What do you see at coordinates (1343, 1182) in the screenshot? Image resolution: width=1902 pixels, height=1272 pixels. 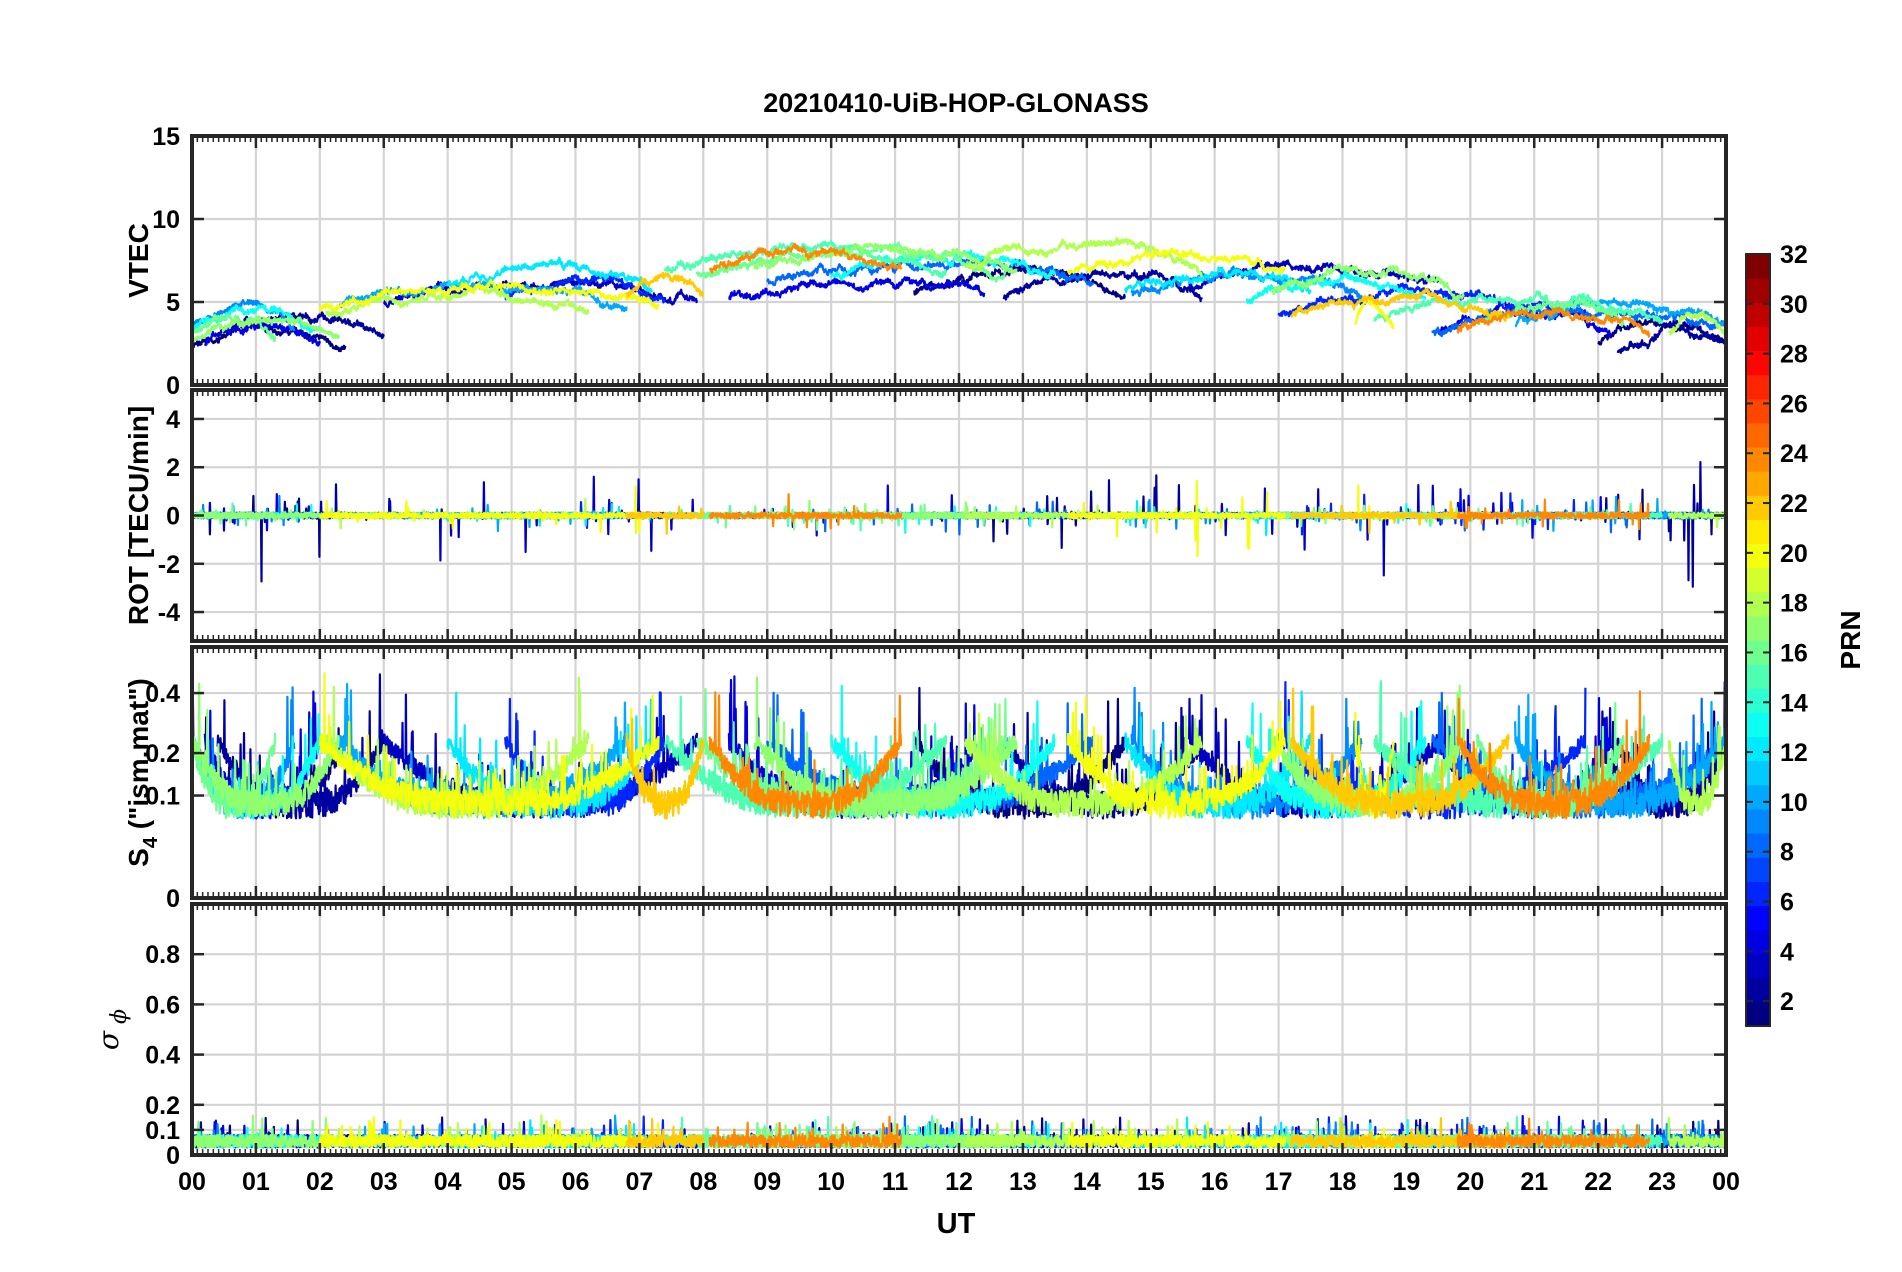 I see `x-tick-label: 18` at bounding box center [1343, 1182].